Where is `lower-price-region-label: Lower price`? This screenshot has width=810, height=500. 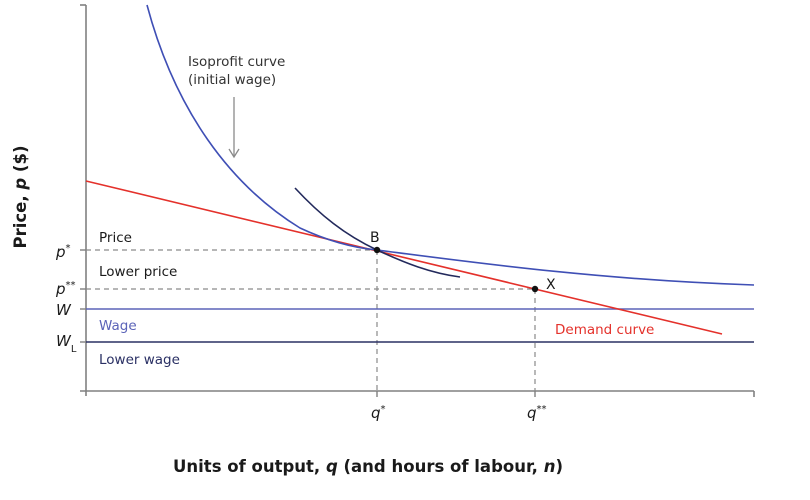 lower-price-region-label: Lower price is located at coordinates (138, 272).